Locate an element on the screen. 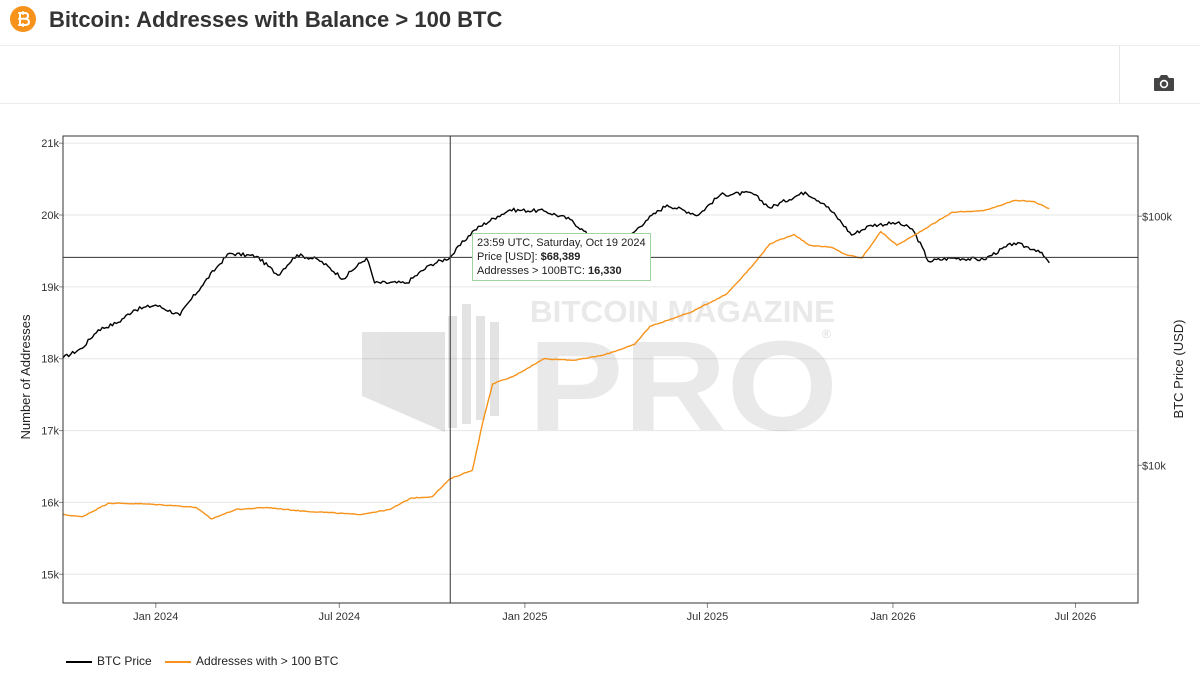 This screenshot has width=1200, height=674. y-axis-left-title: Number of Addresses is located at coordinates (25, 377).